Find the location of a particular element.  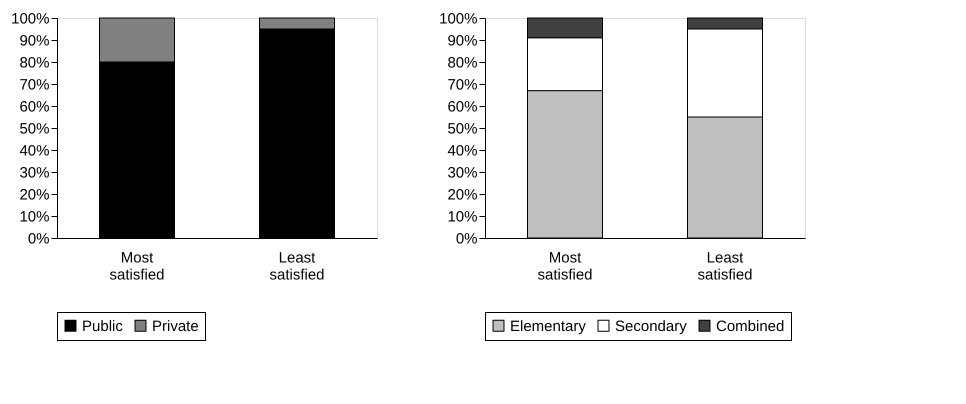

legend-label: Combined is located at coordinates (750, 326).